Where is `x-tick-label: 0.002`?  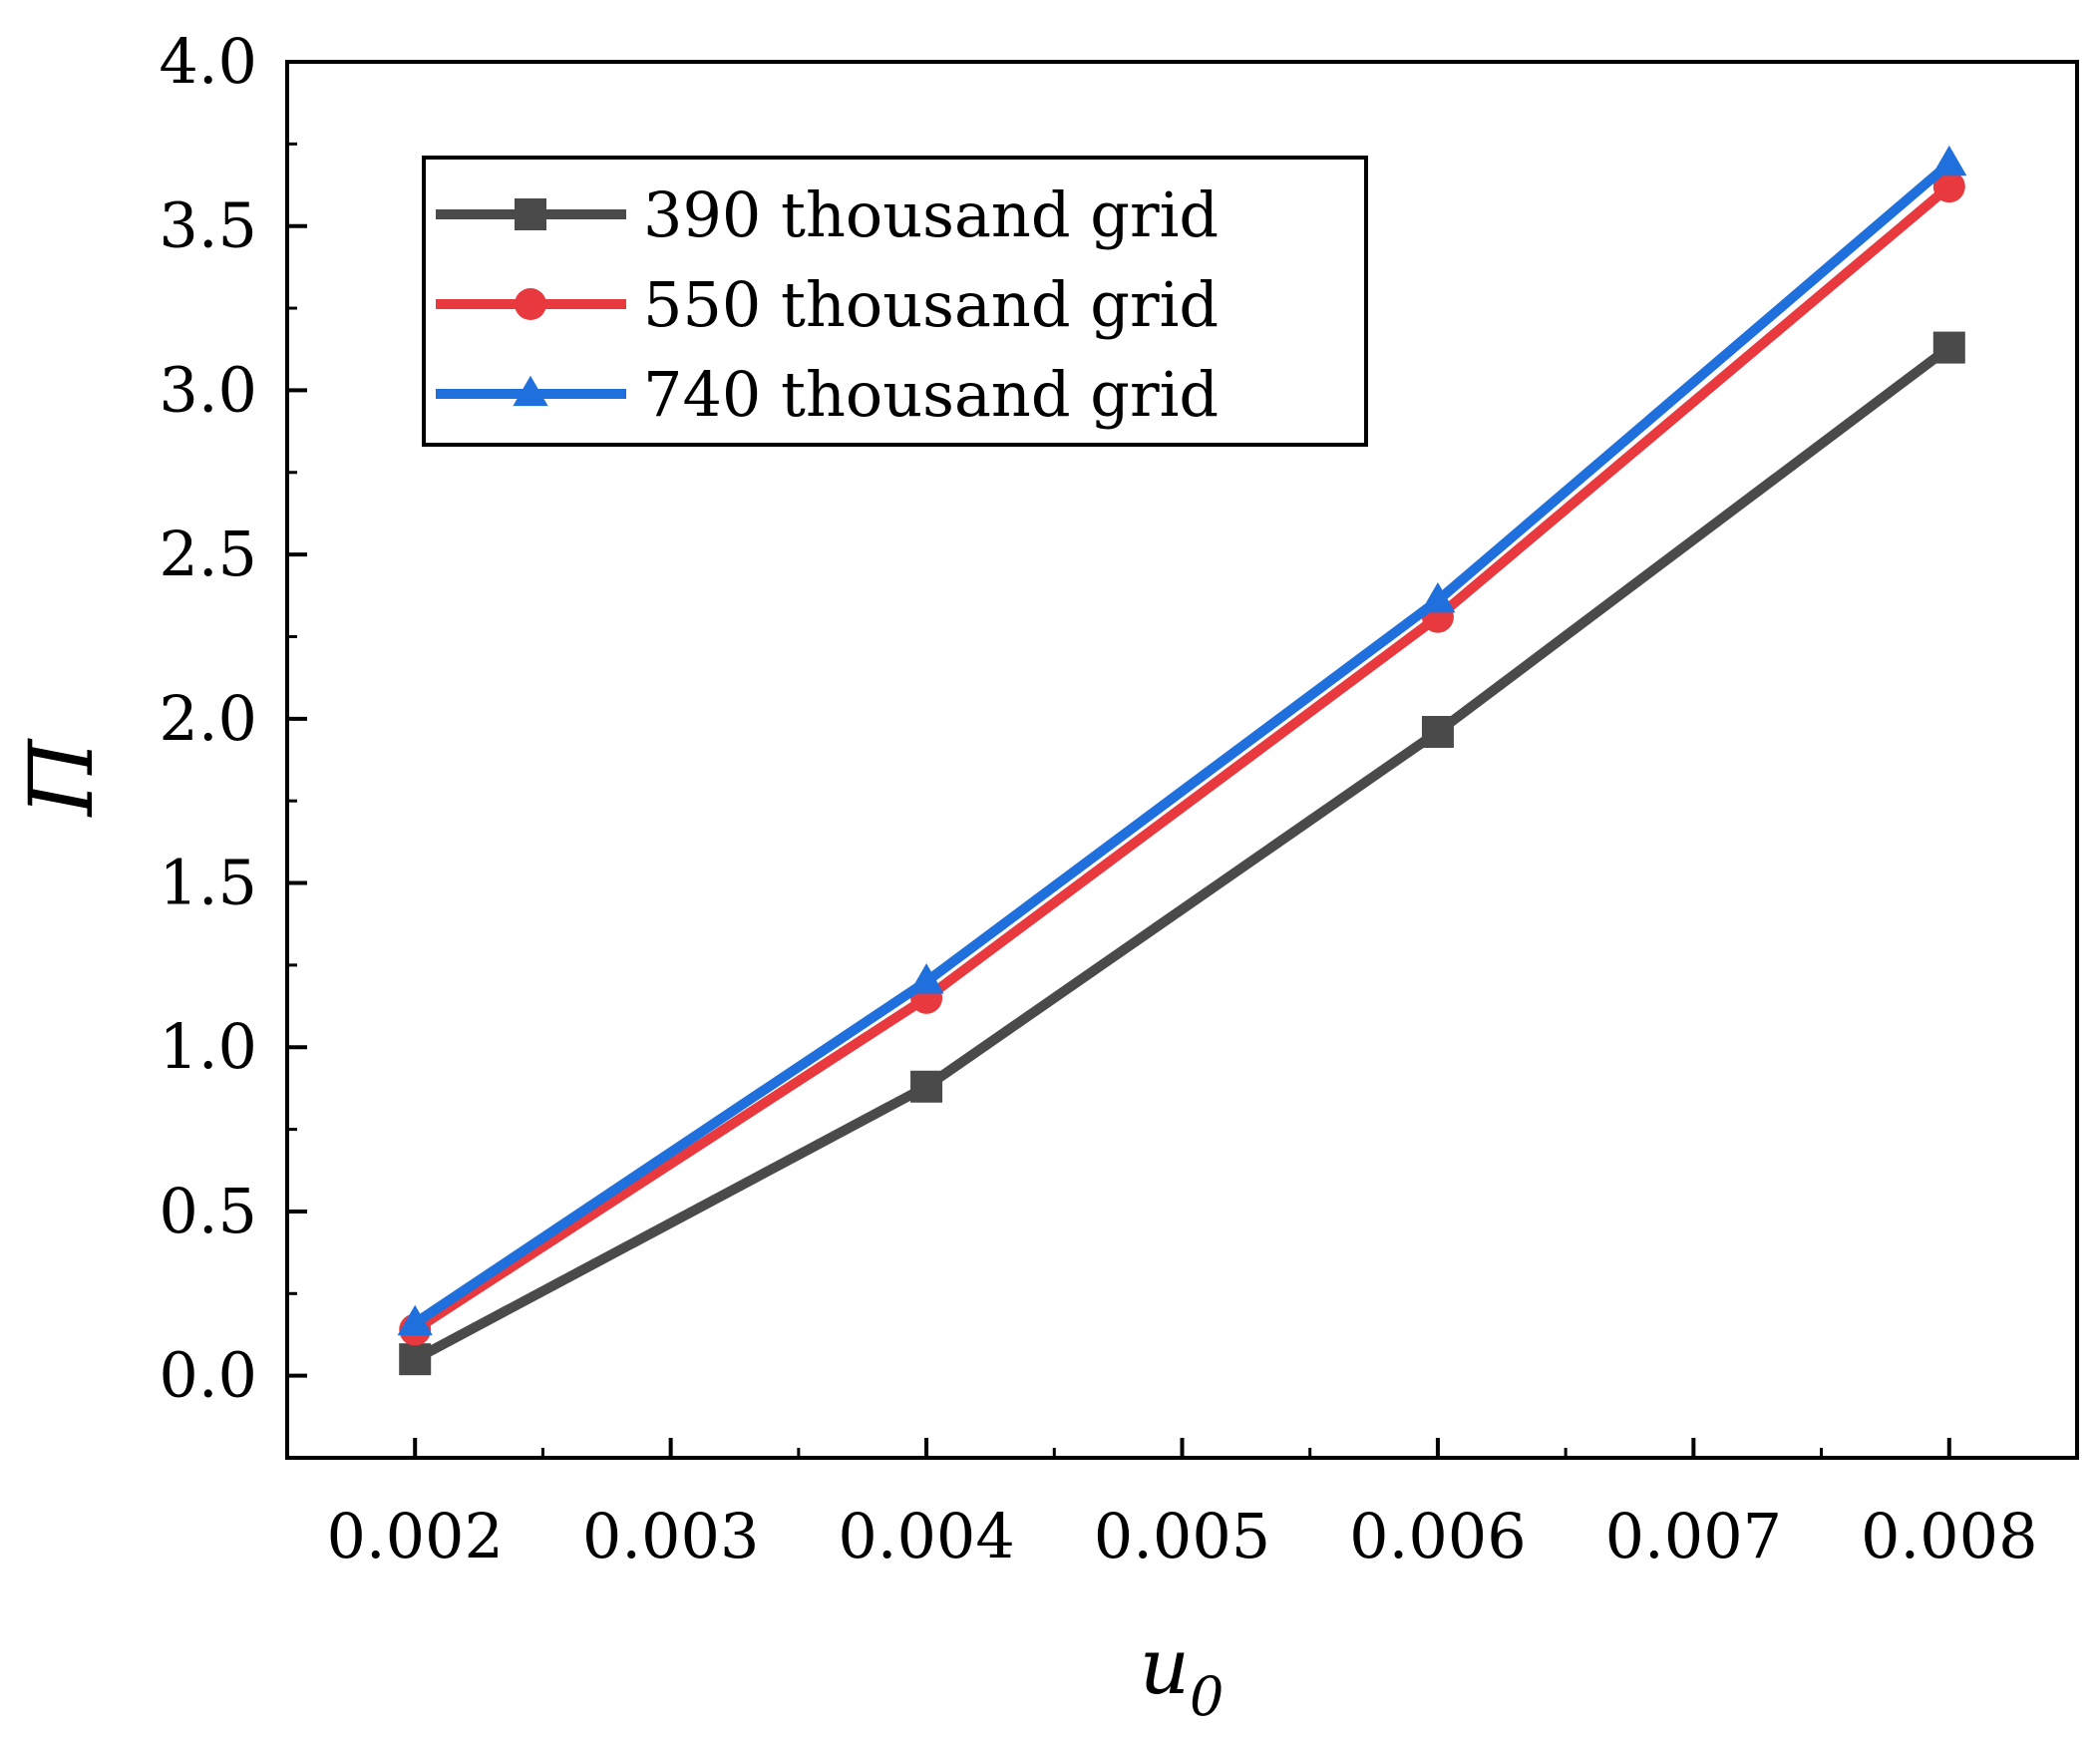
x-tick-label: 0.002 is located at coordinates (415, 1536).